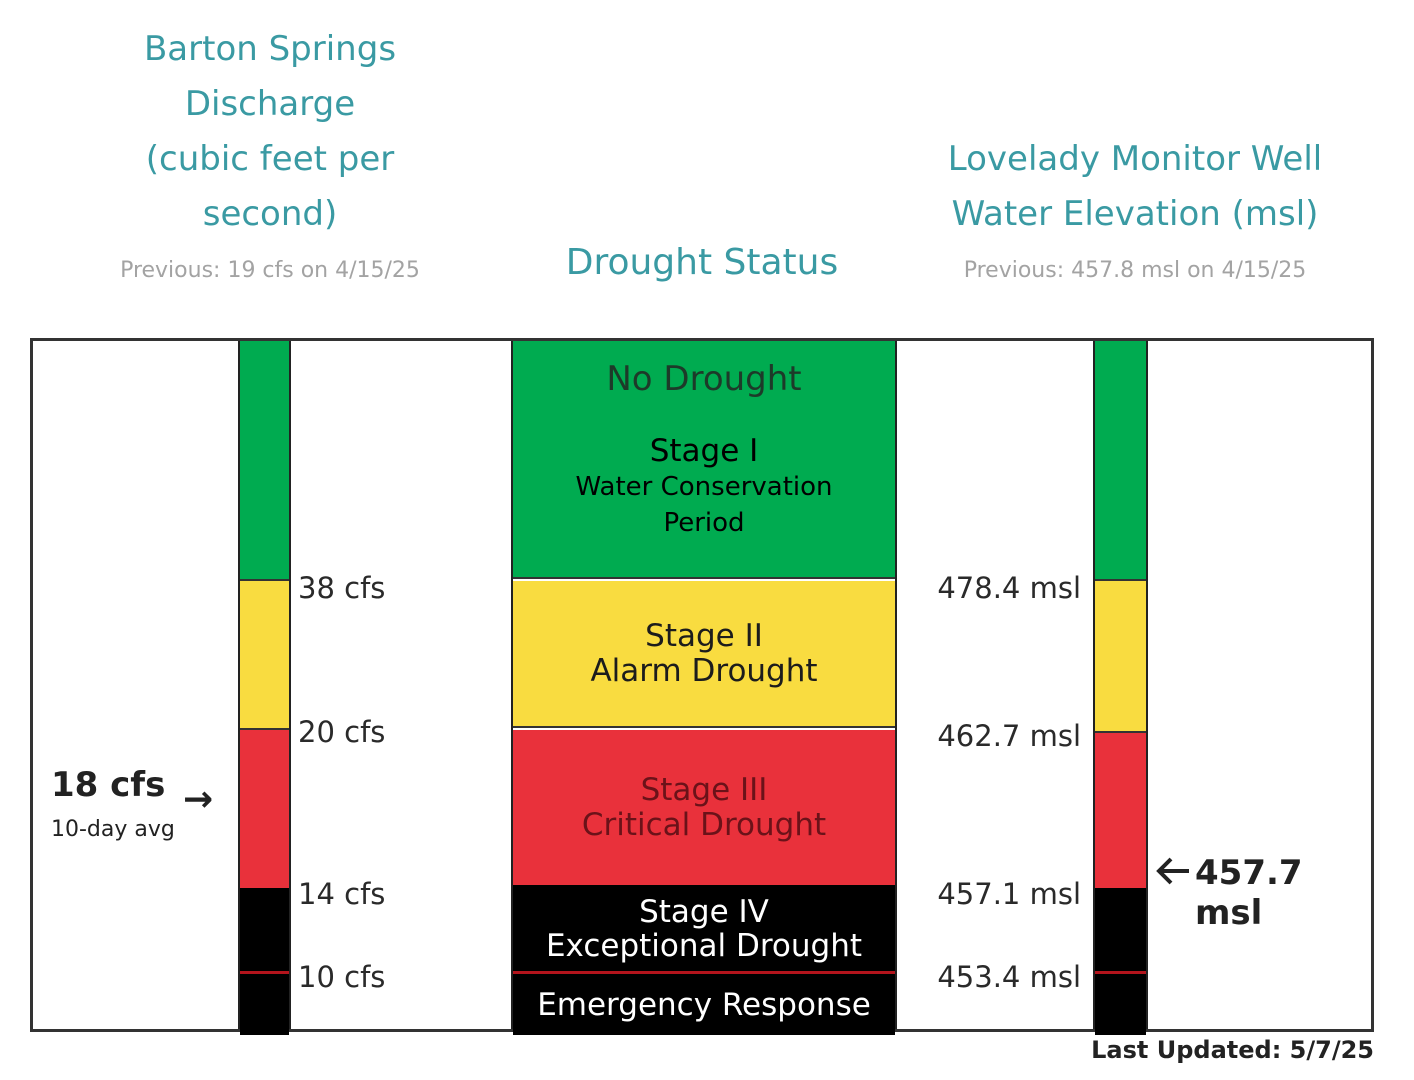 This screenshot has height=1080, width=1414. Describe the element at coordinates (1120, 461) in the screenshot. I see `well-bar-green` at that location.